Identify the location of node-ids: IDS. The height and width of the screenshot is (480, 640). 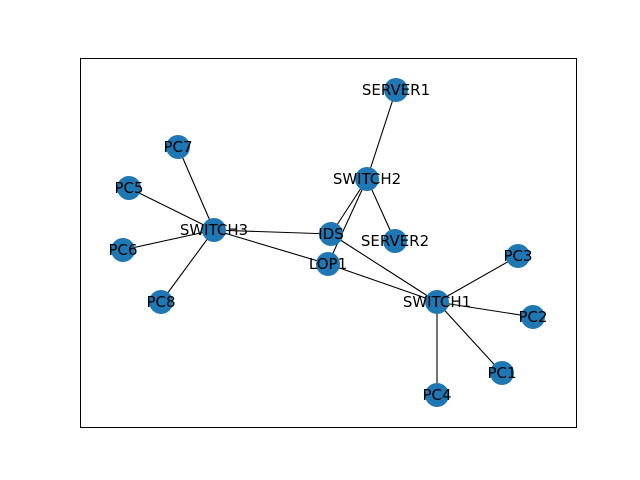
(331, 234).